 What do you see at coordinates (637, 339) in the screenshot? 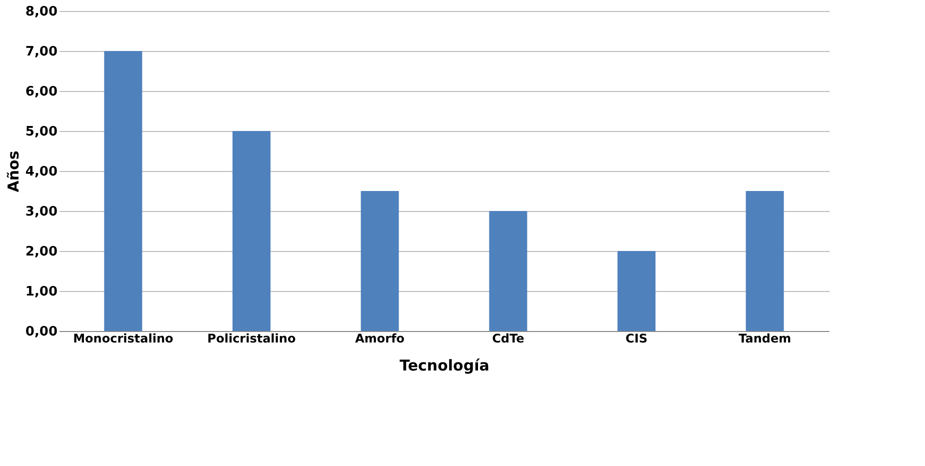
I see `x-tick-label: CIS` at bounding box center [637, 339].